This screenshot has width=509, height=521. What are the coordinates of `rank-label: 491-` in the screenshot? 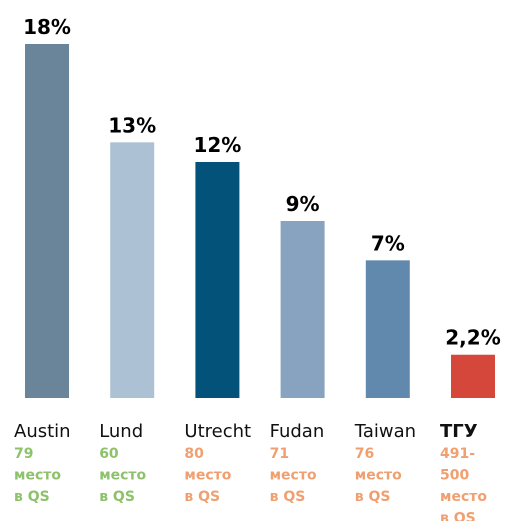 It's located at (457, 454).